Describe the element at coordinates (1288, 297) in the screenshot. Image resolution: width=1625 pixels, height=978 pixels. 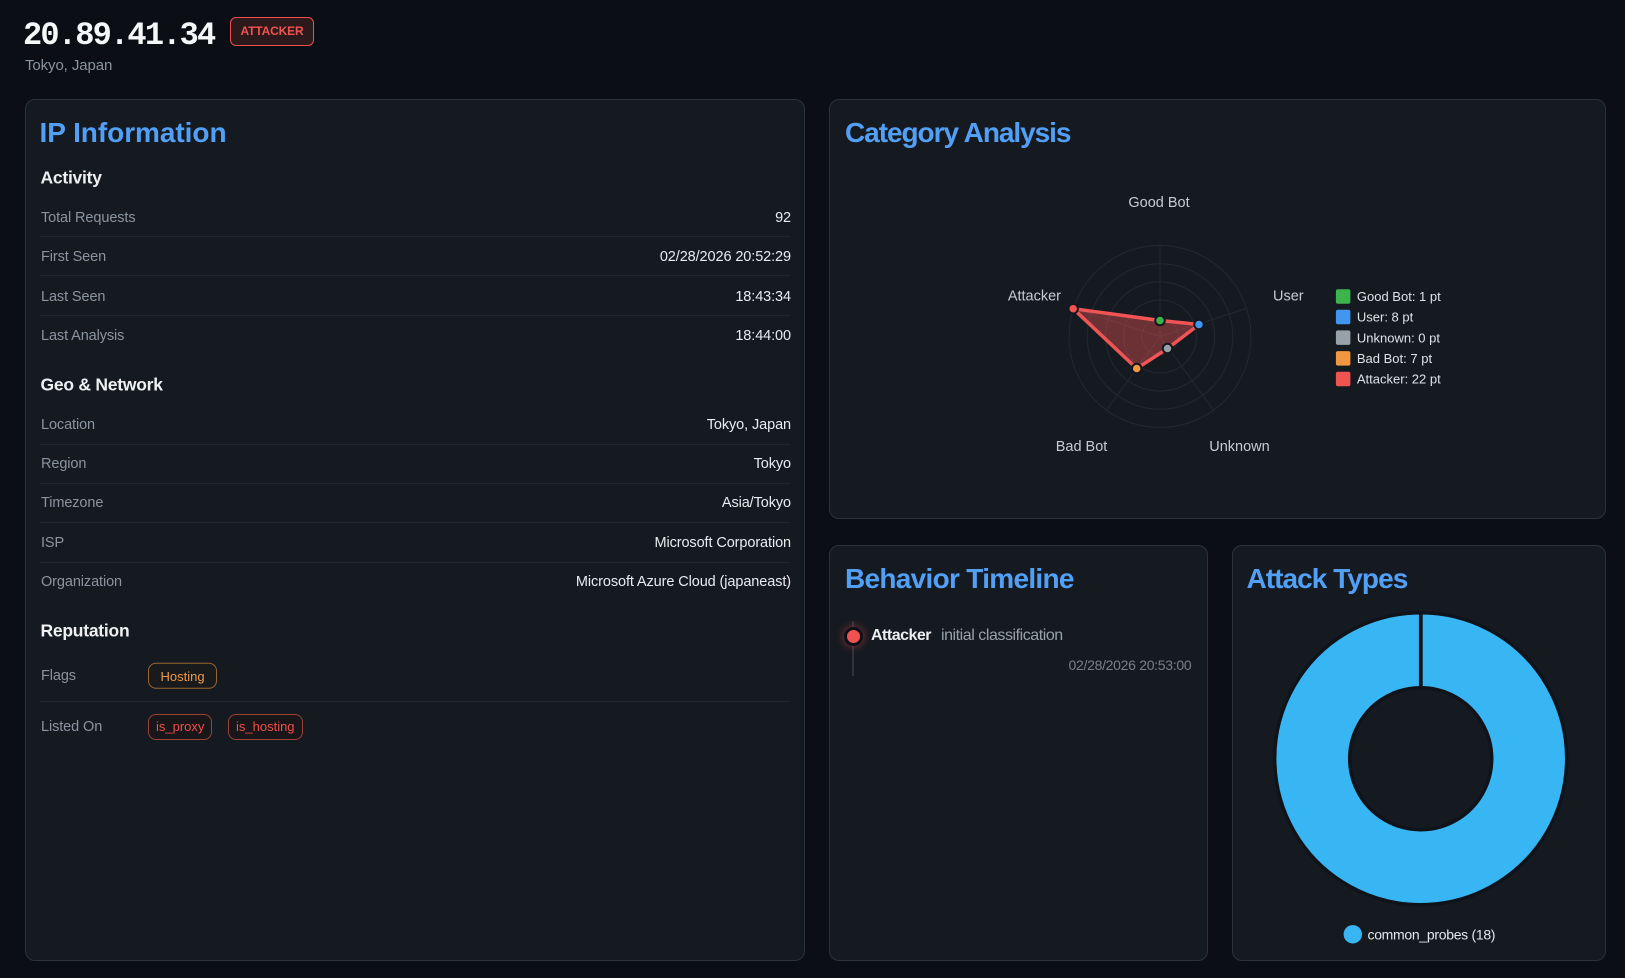
I see `svg-text: User` at that location.